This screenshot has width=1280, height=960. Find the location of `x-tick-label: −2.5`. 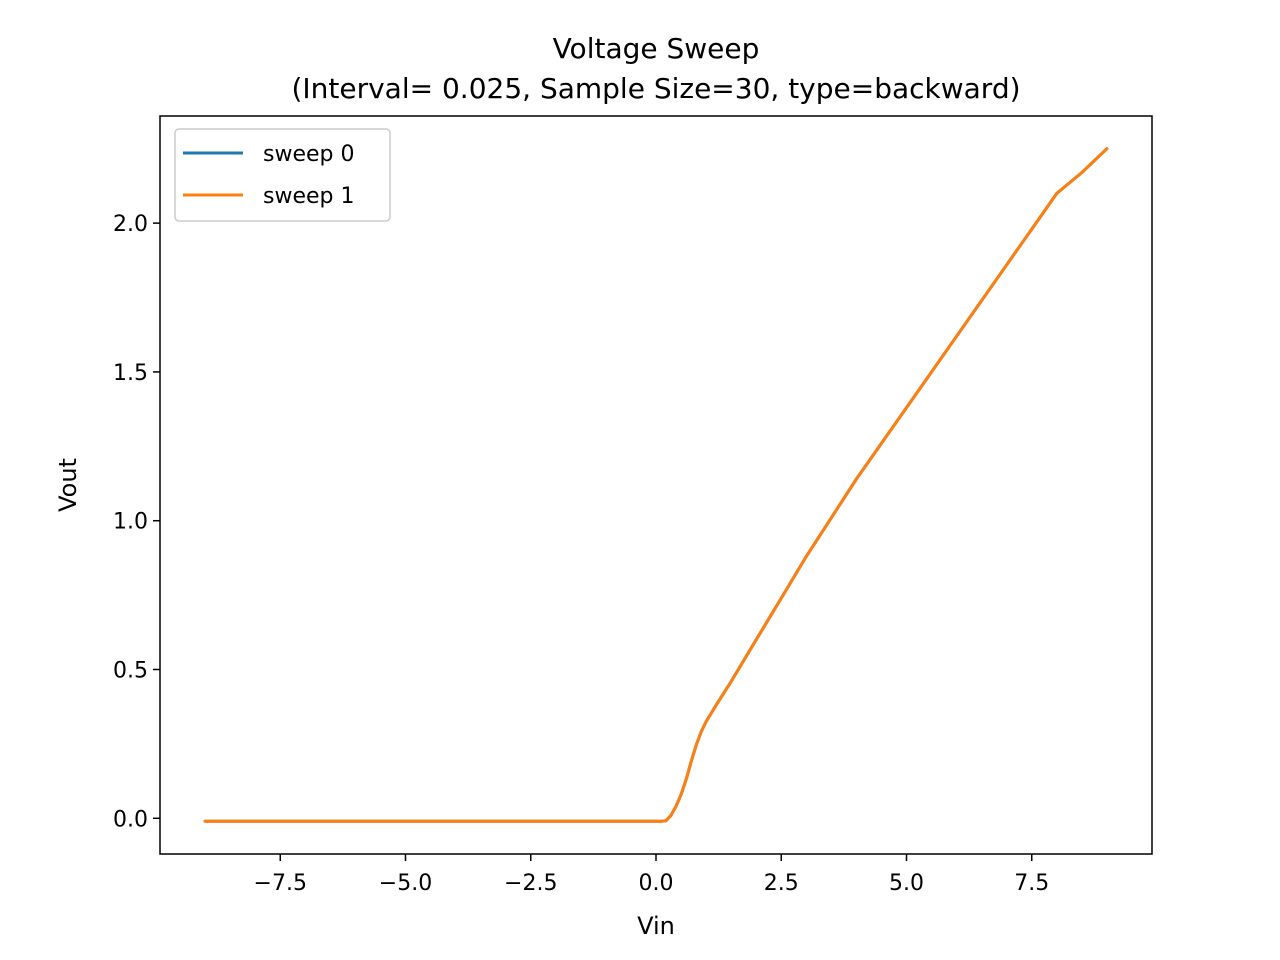

x-tick-label: −2.5 is located at coordinates (530, 883).